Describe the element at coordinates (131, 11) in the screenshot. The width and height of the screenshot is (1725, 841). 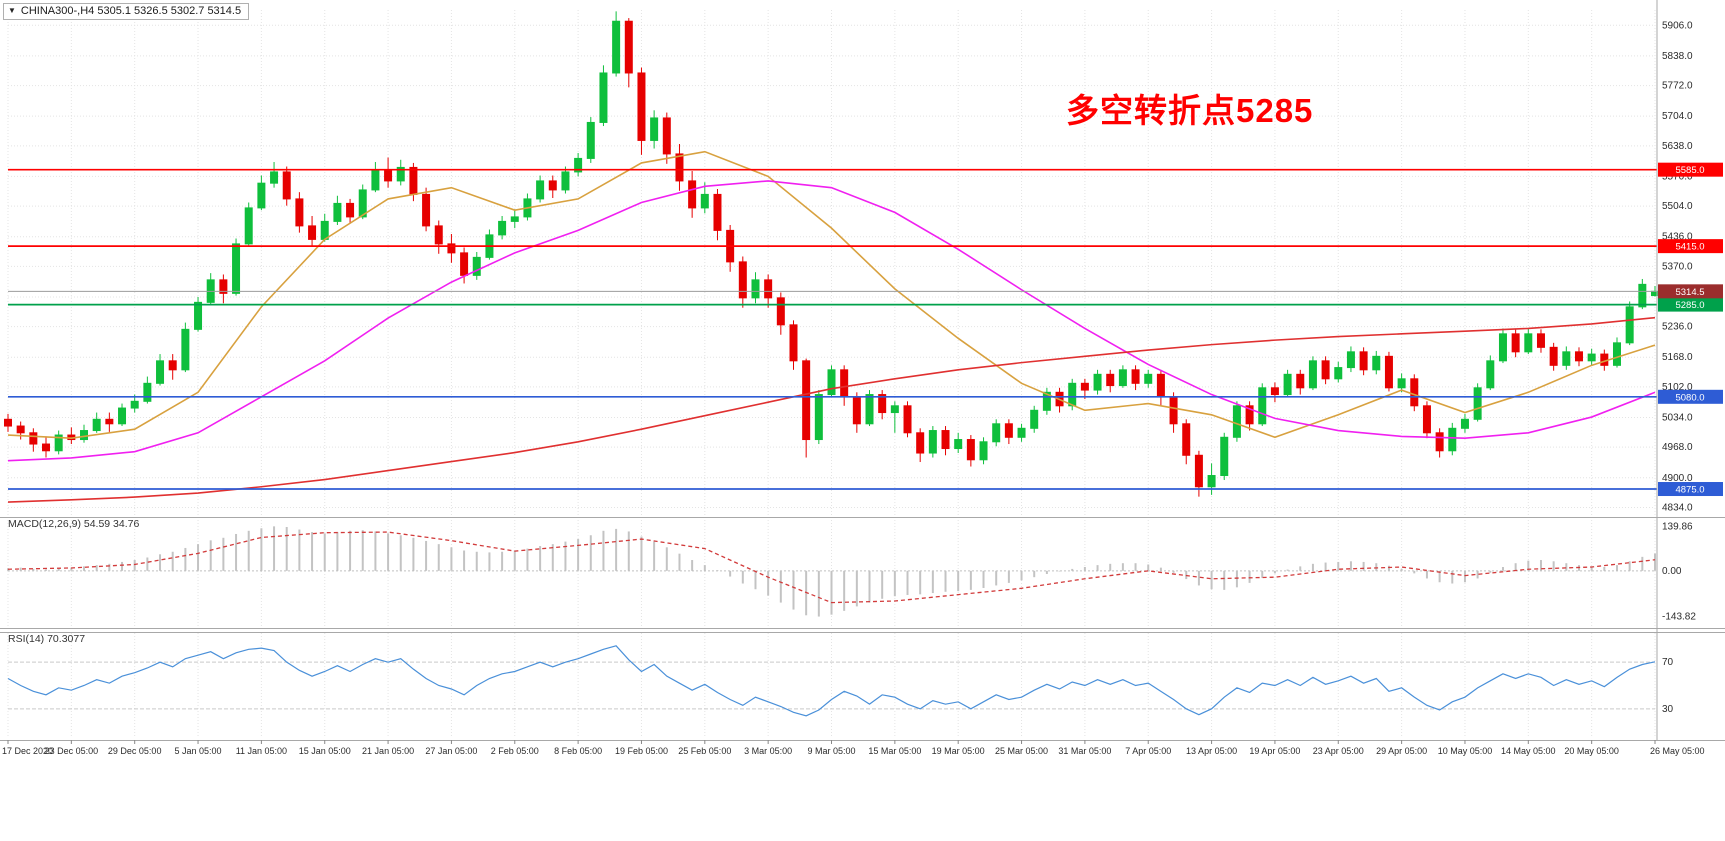
I see `symbol-ohlc-title: CHINA300-,H4 5305.1 5326.5 5302.7 5314.5` at that location.